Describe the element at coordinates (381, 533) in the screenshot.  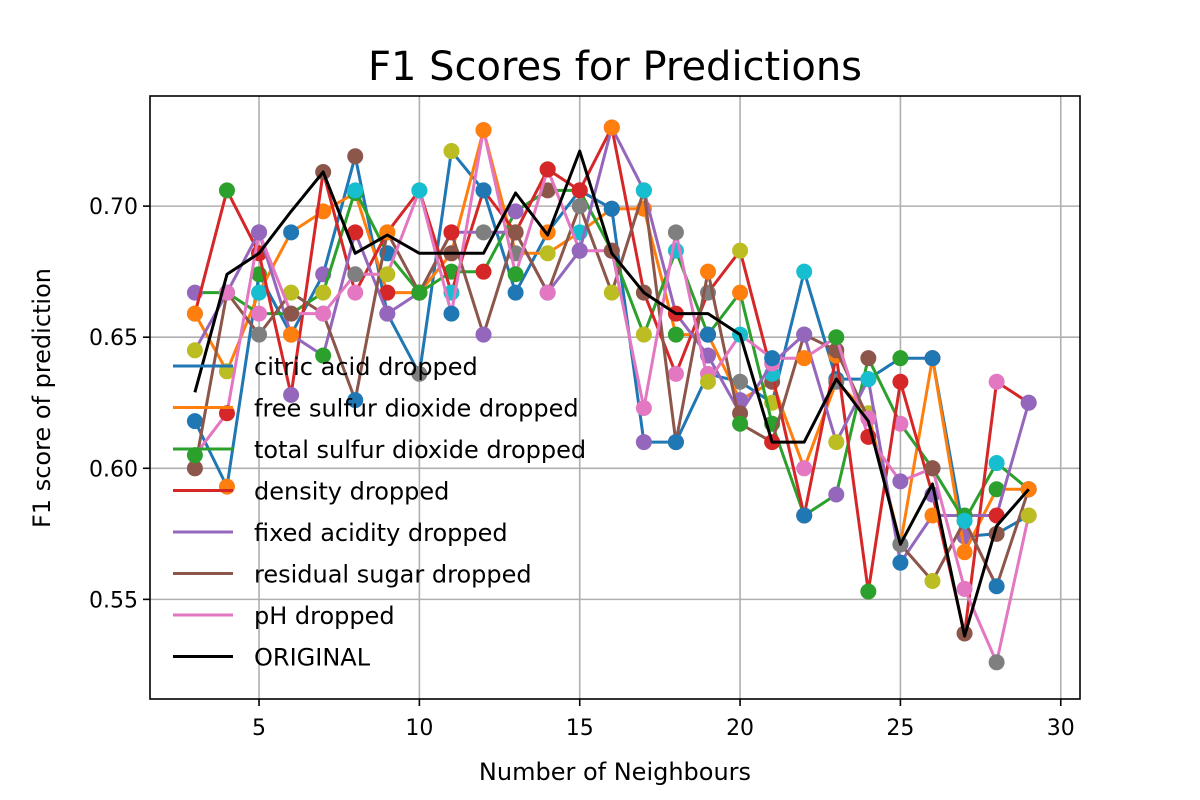
I see `legend-label: fixed acidity dropped` at that location.